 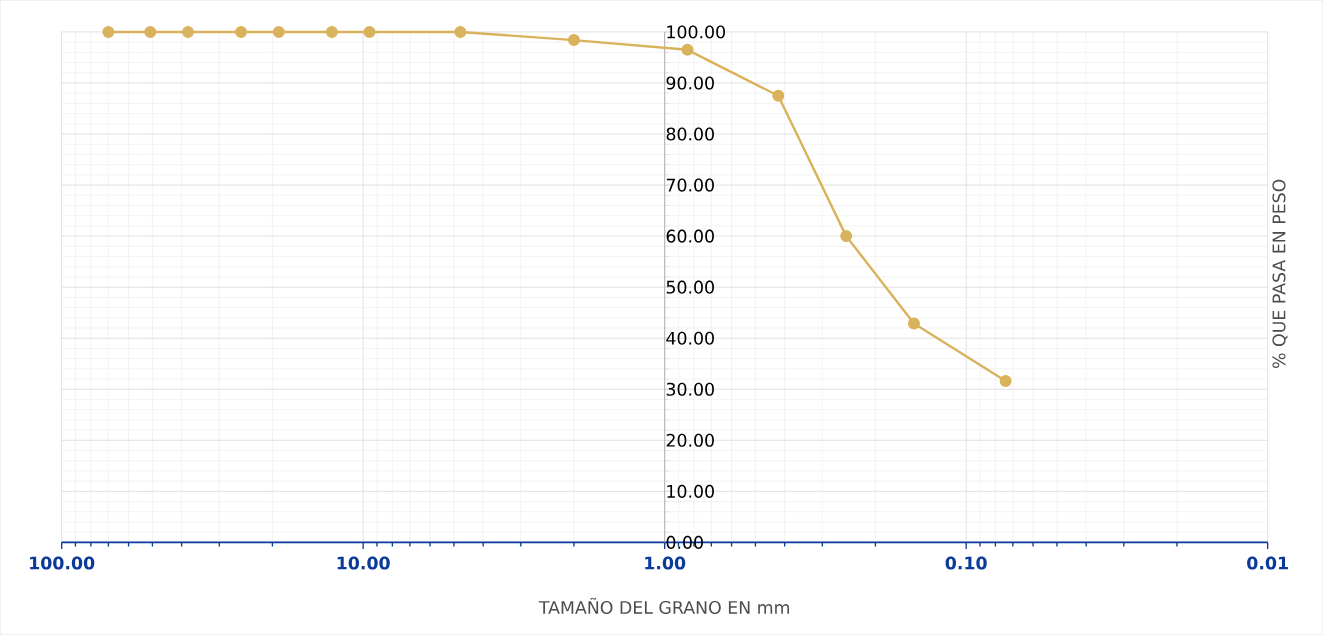 What do you see at coordinates (664, 606) in the screenshot?
I see `x-axis-title: TAMAÑO DEL GRANO EN mm` at bounding box center [664, 606].